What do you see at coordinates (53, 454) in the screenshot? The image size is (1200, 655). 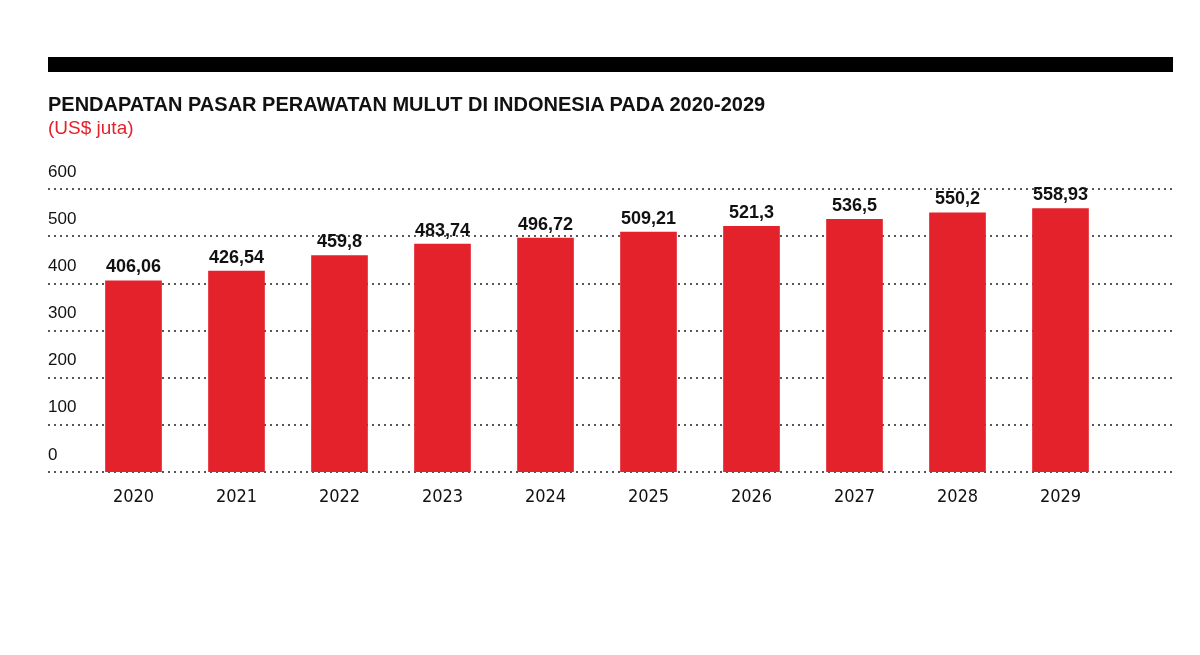 I see `y-tick-label: 0` at bounding box center [53, 454].